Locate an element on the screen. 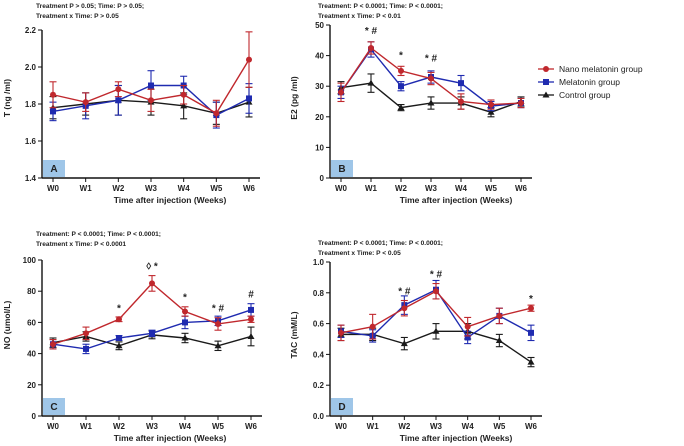 Image resolution: width=684 pixels, height=446 pixels. panel-c-y-axis-label: NO (umol/L) is located at coordinates (7, 325).